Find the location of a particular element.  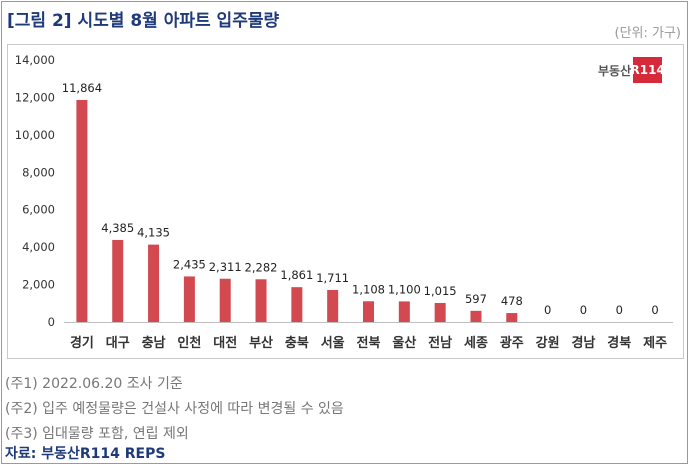

data-label: 597 is located at coordinates (476, 299).